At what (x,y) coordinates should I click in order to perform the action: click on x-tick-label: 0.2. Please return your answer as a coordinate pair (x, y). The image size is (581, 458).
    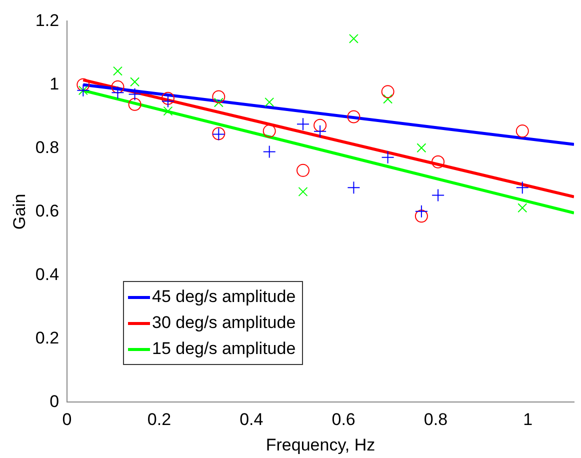
    Looking at the image, I should click on (159, 420).